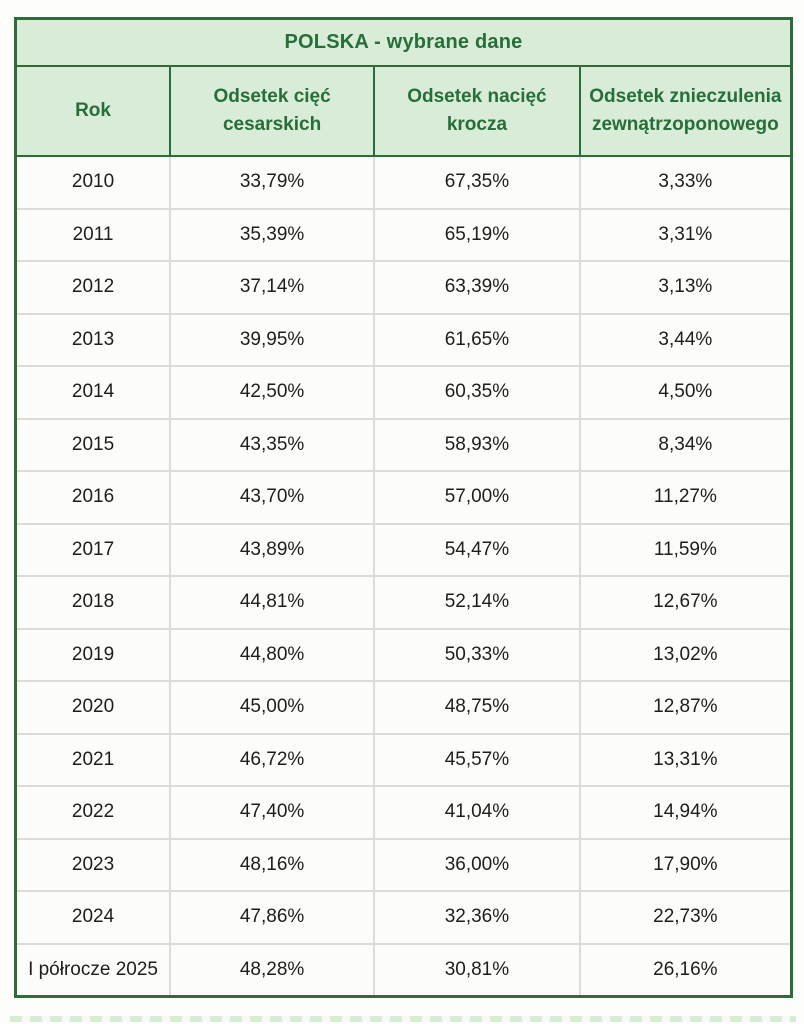 This screenshot has height=1024, width=804. I want to click on cell-value: 58,93%, so click(476, 444).